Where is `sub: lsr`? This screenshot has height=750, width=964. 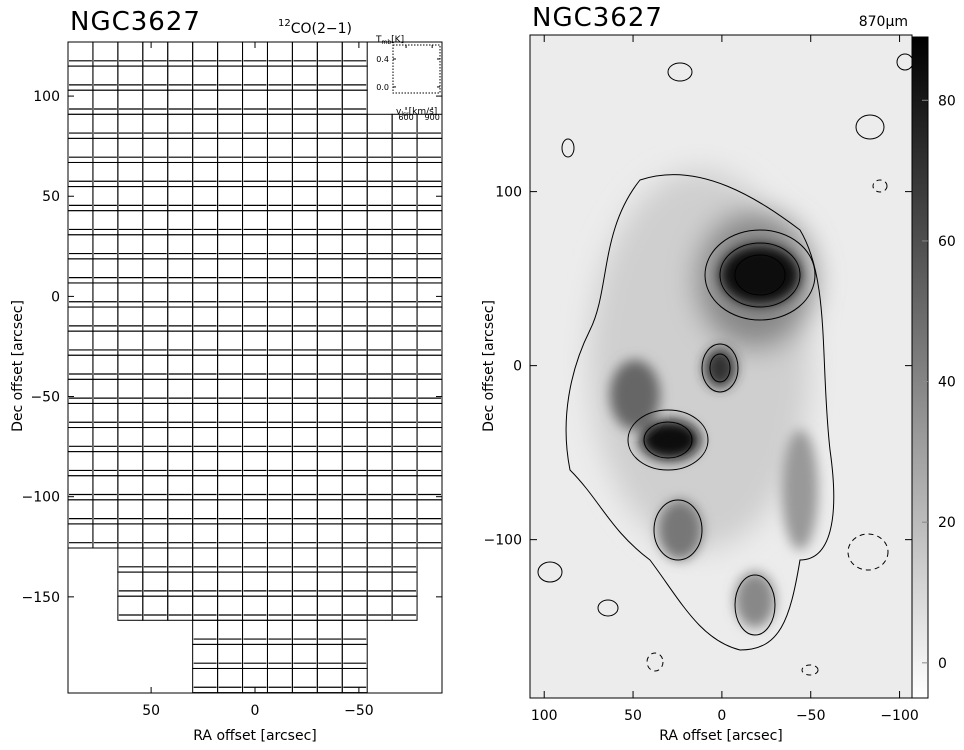 sub: lsr is located at coordinates (405, 114).